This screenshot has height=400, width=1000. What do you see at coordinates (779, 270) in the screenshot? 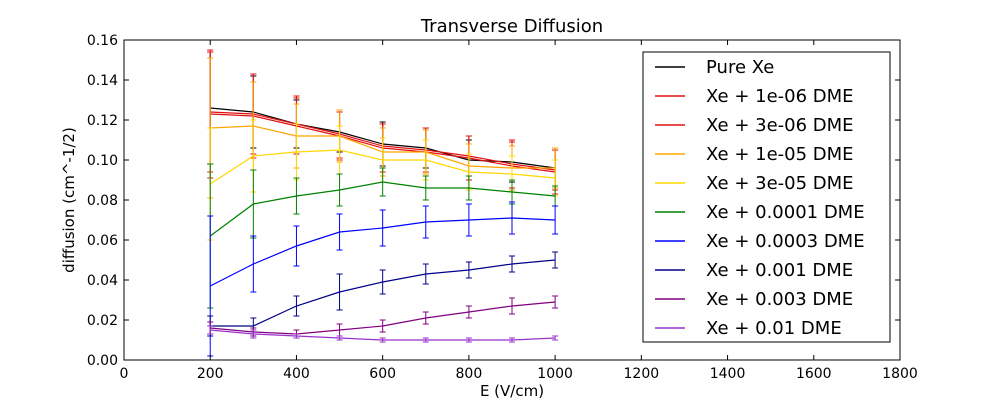
I see `legend-label: Xe + 0.001 DME` at bounding box center [779, 270].